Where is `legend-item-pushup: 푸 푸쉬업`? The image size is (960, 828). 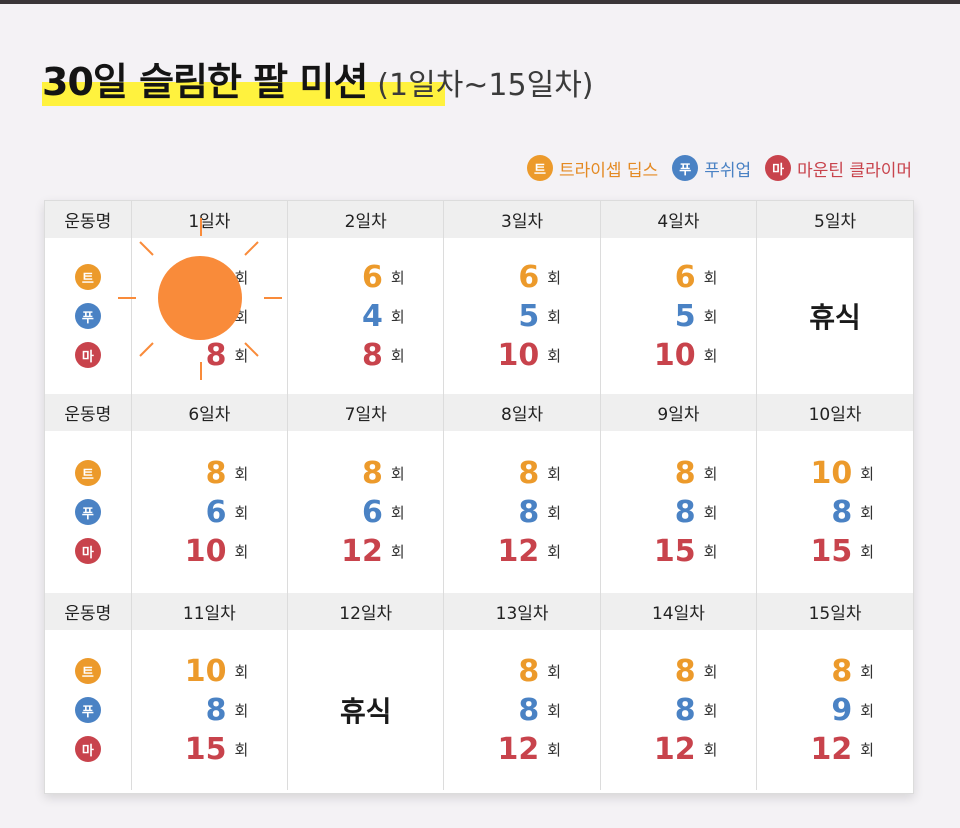
legend-item-pushup: 푸 푸쉬업 is located at coordinates (711, 168).